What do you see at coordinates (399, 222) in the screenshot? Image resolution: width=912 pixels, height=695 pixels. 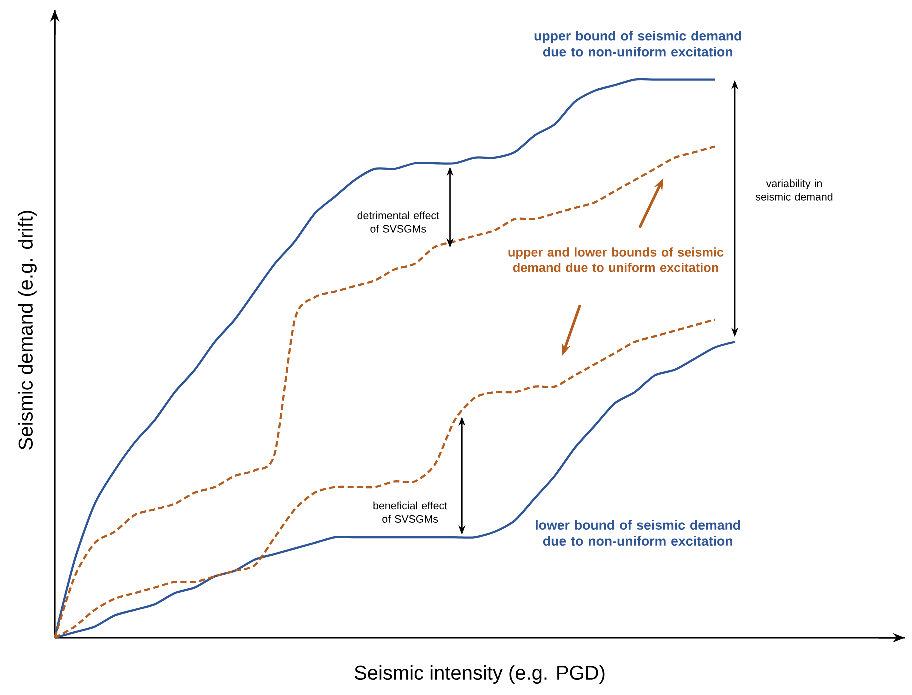 I see `annotation: detrimental effect of SVSGMs` at bounding box center [399, 222].